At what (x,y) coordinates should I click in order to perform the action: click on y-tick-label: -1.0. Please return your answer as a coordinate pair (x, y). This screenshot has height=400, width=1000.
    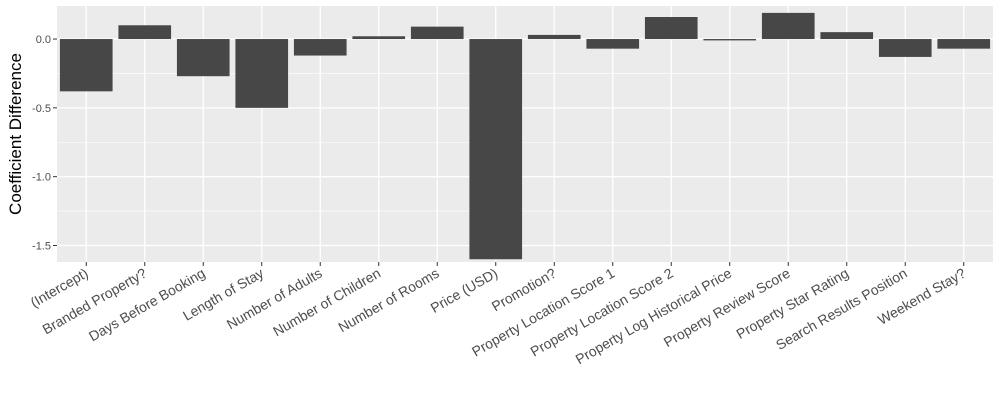
    Looking at the image, I should click on (41, 178).